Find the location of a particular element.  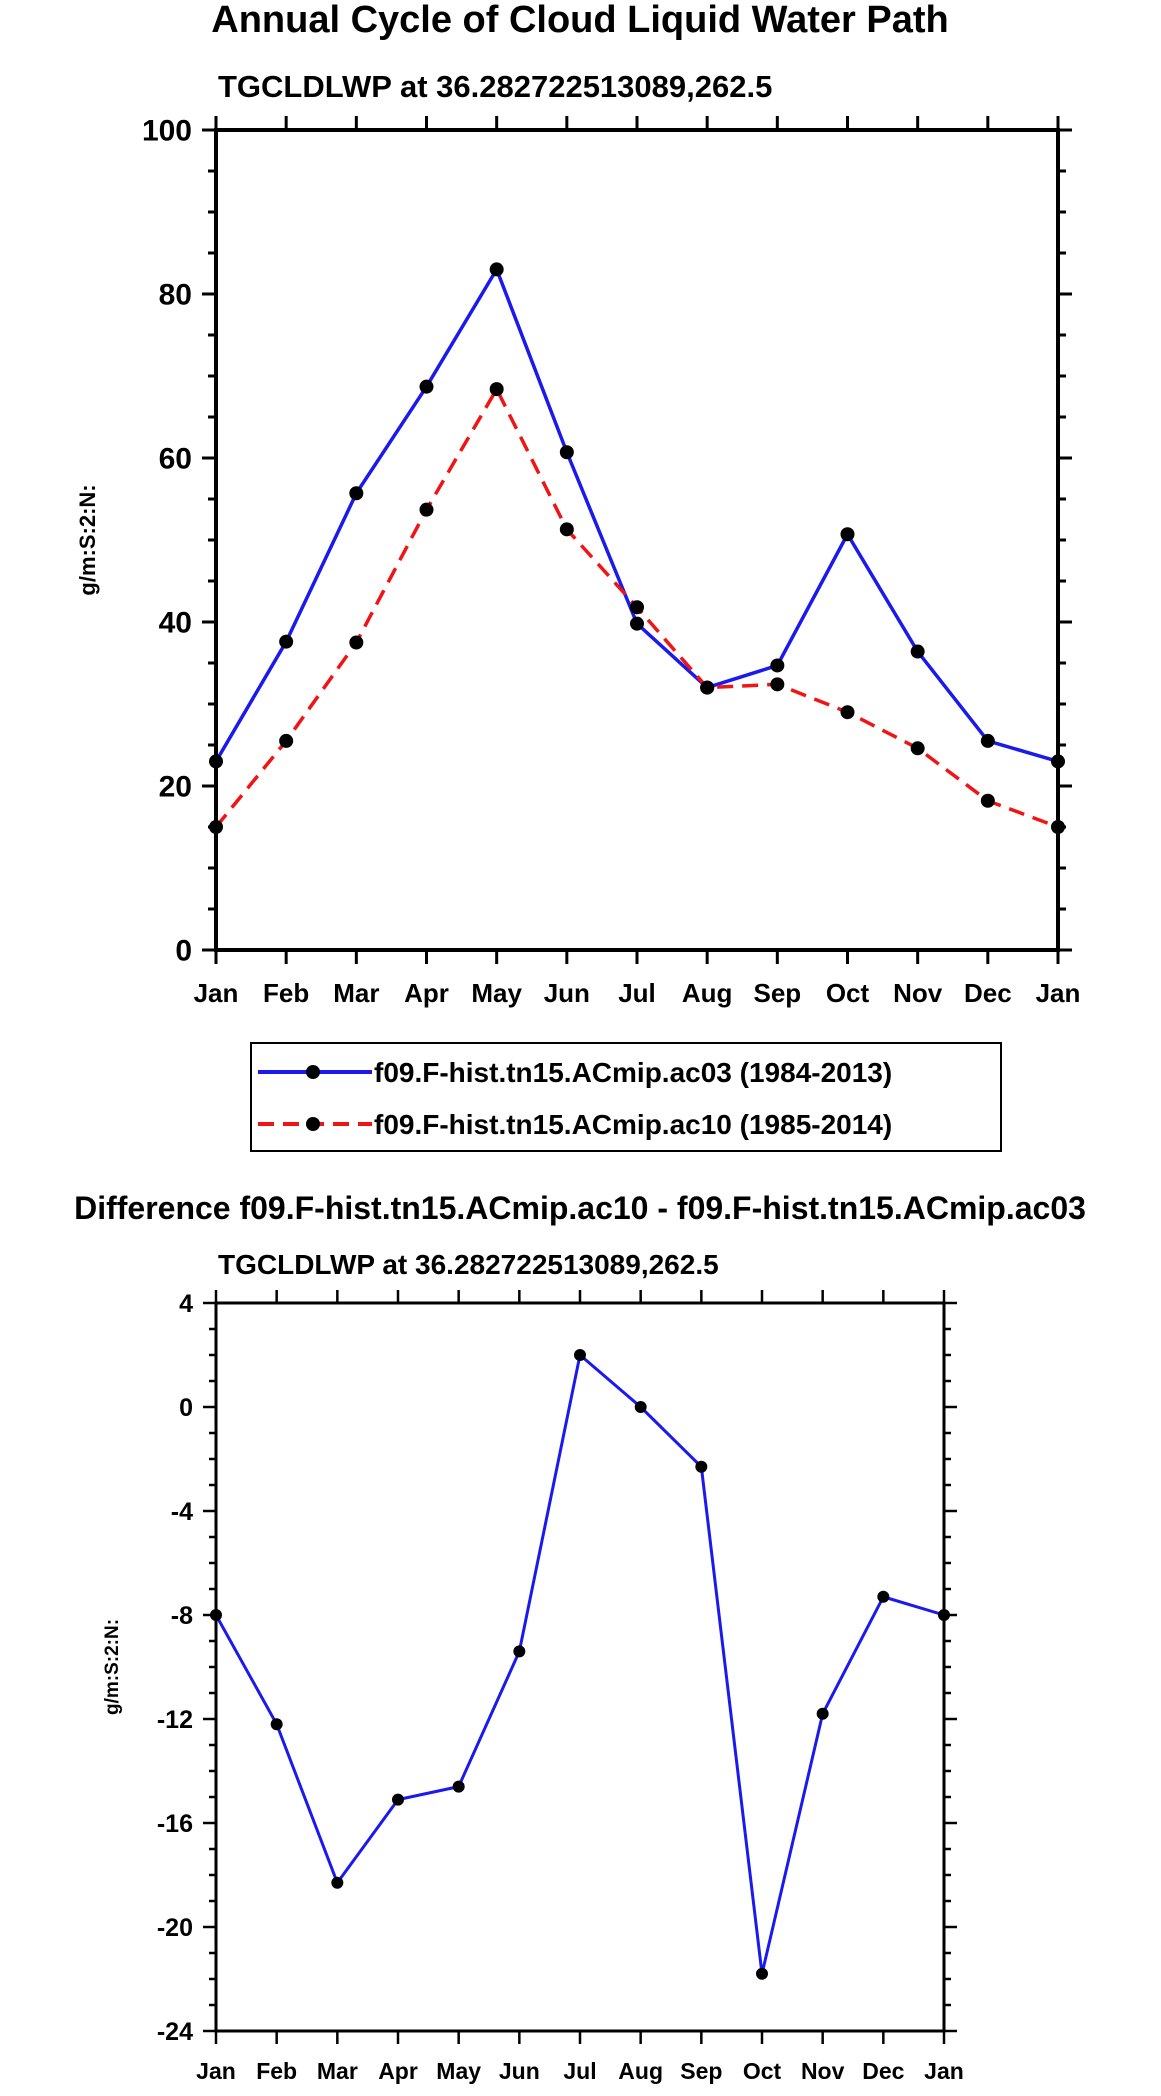

y-tick-label: 20 is located at coordinates (175, 787).